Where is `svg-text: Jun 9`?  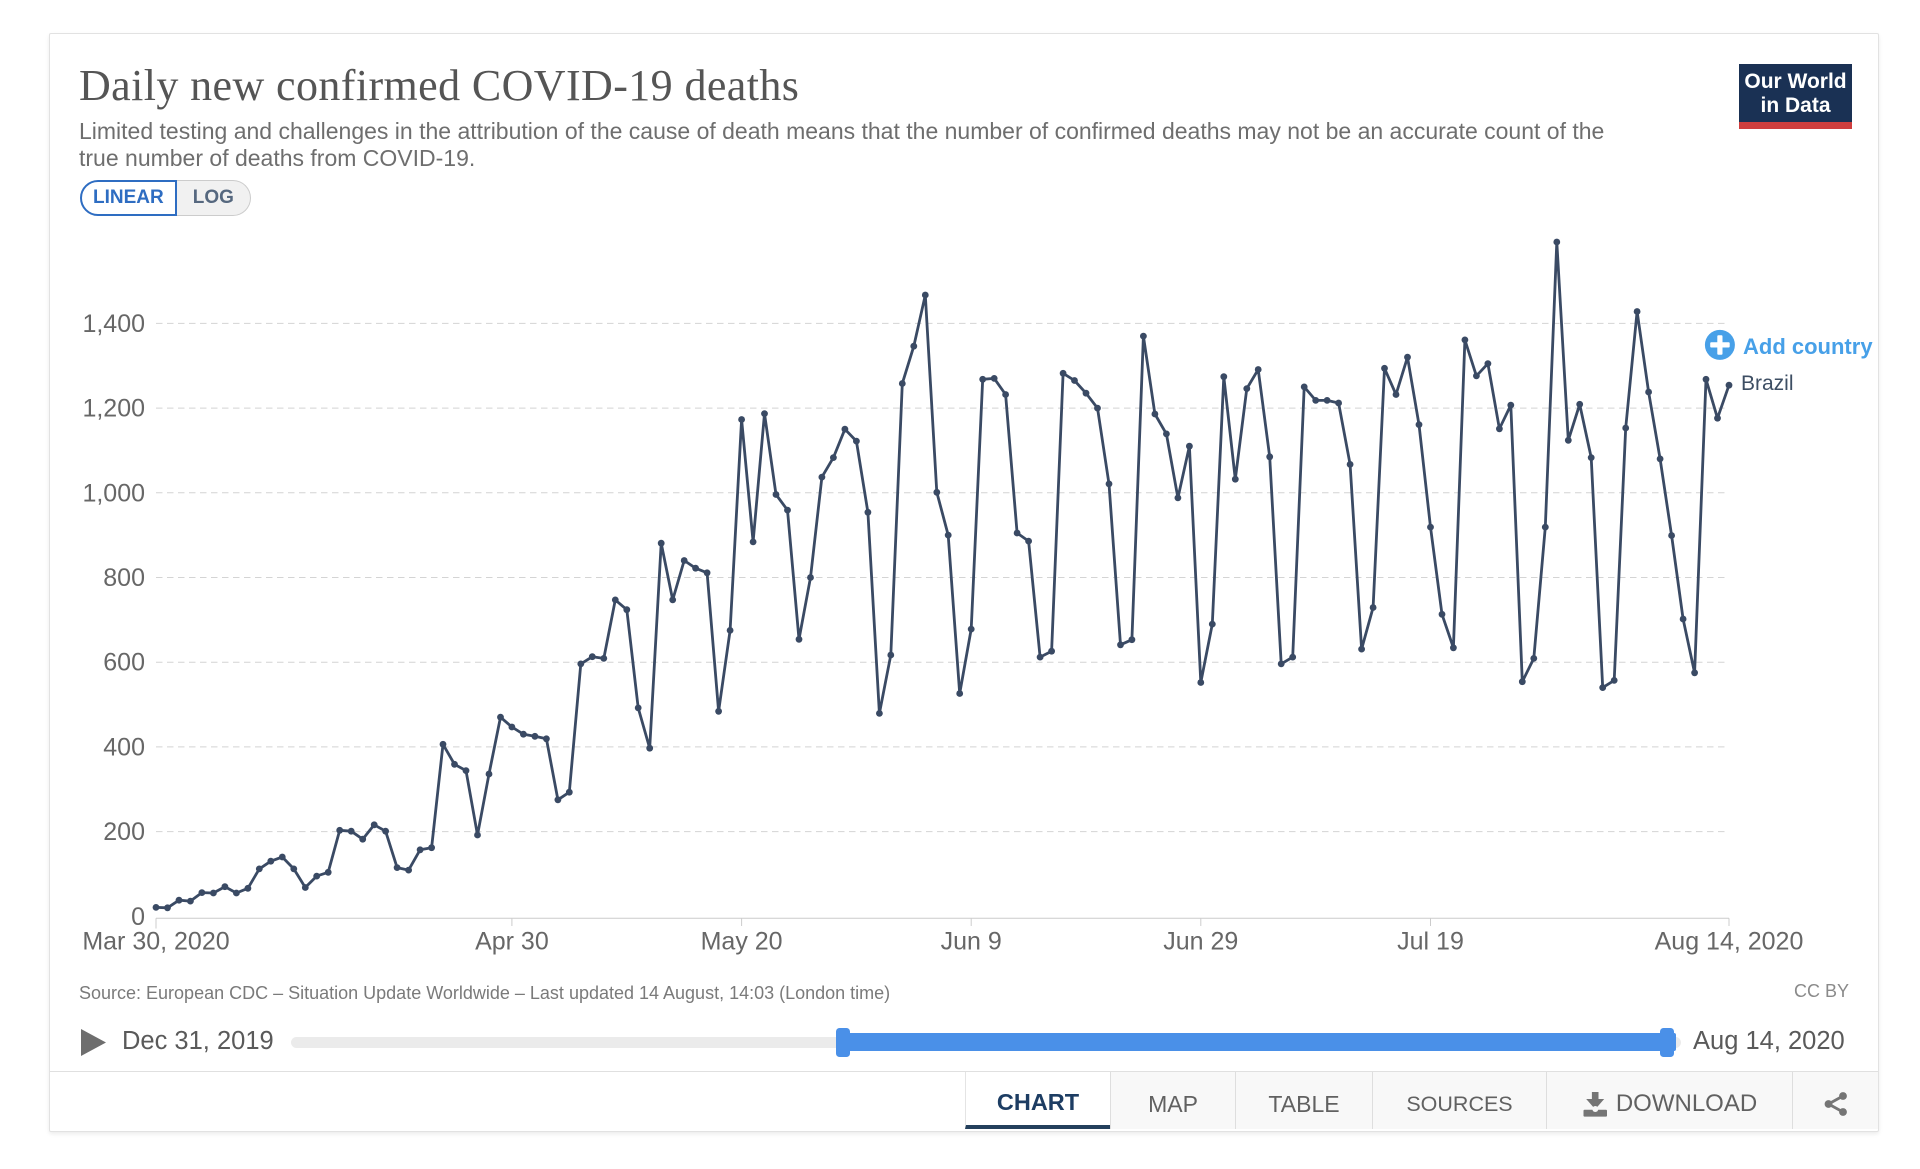 svg-text: Jun 9 is located at coordinates (971, 942).